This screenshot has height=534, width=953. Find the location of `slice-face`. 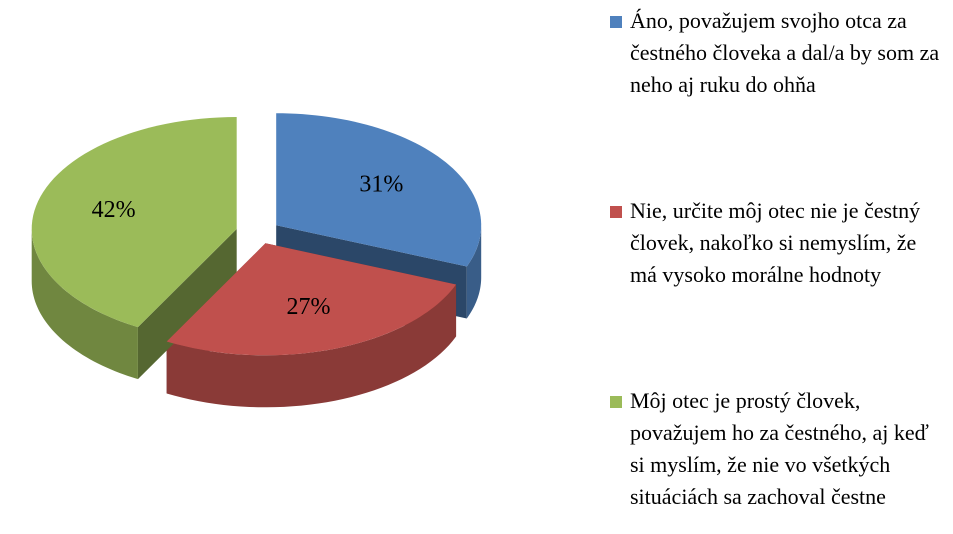

slice-face is located at coordinates (187, 304).